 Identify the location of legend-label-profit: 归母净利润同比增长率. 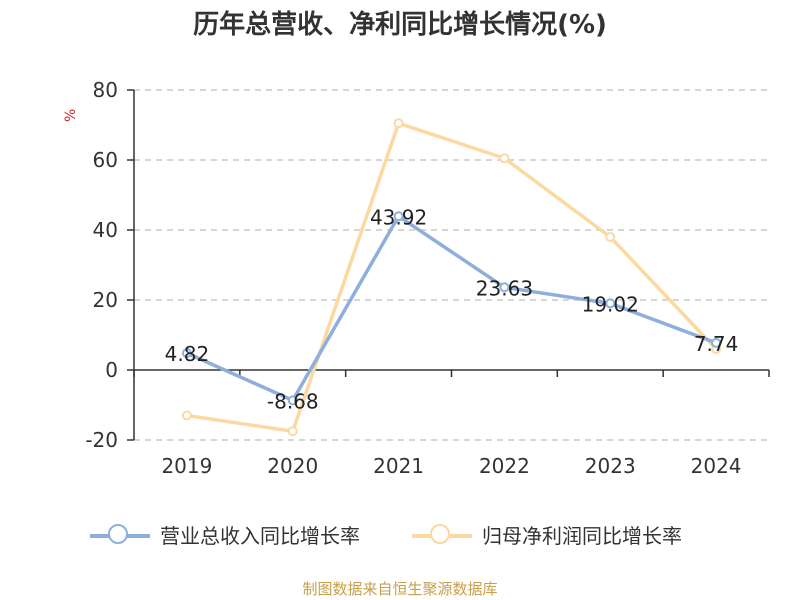
(582, 536).